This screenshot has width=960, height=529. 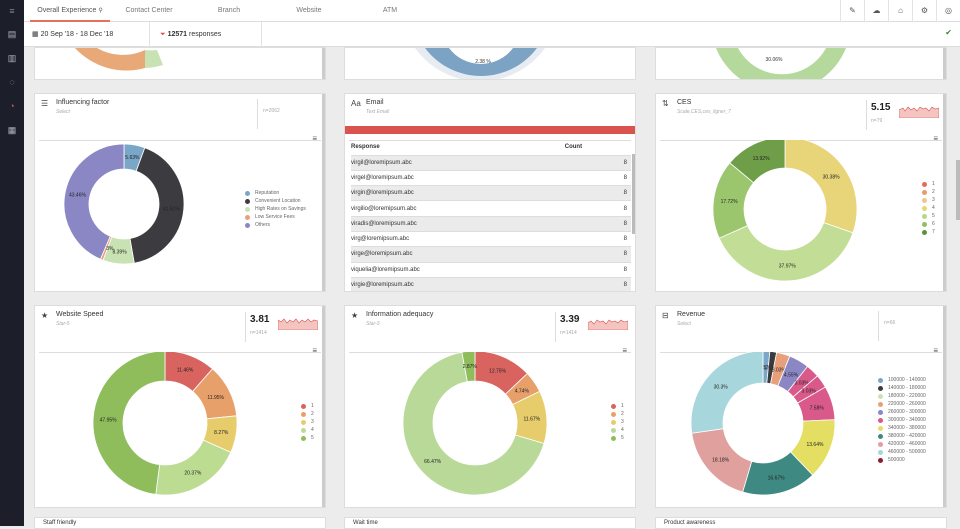 I want to click on legend-item: Convenient Location, so click(x=275, y=201).